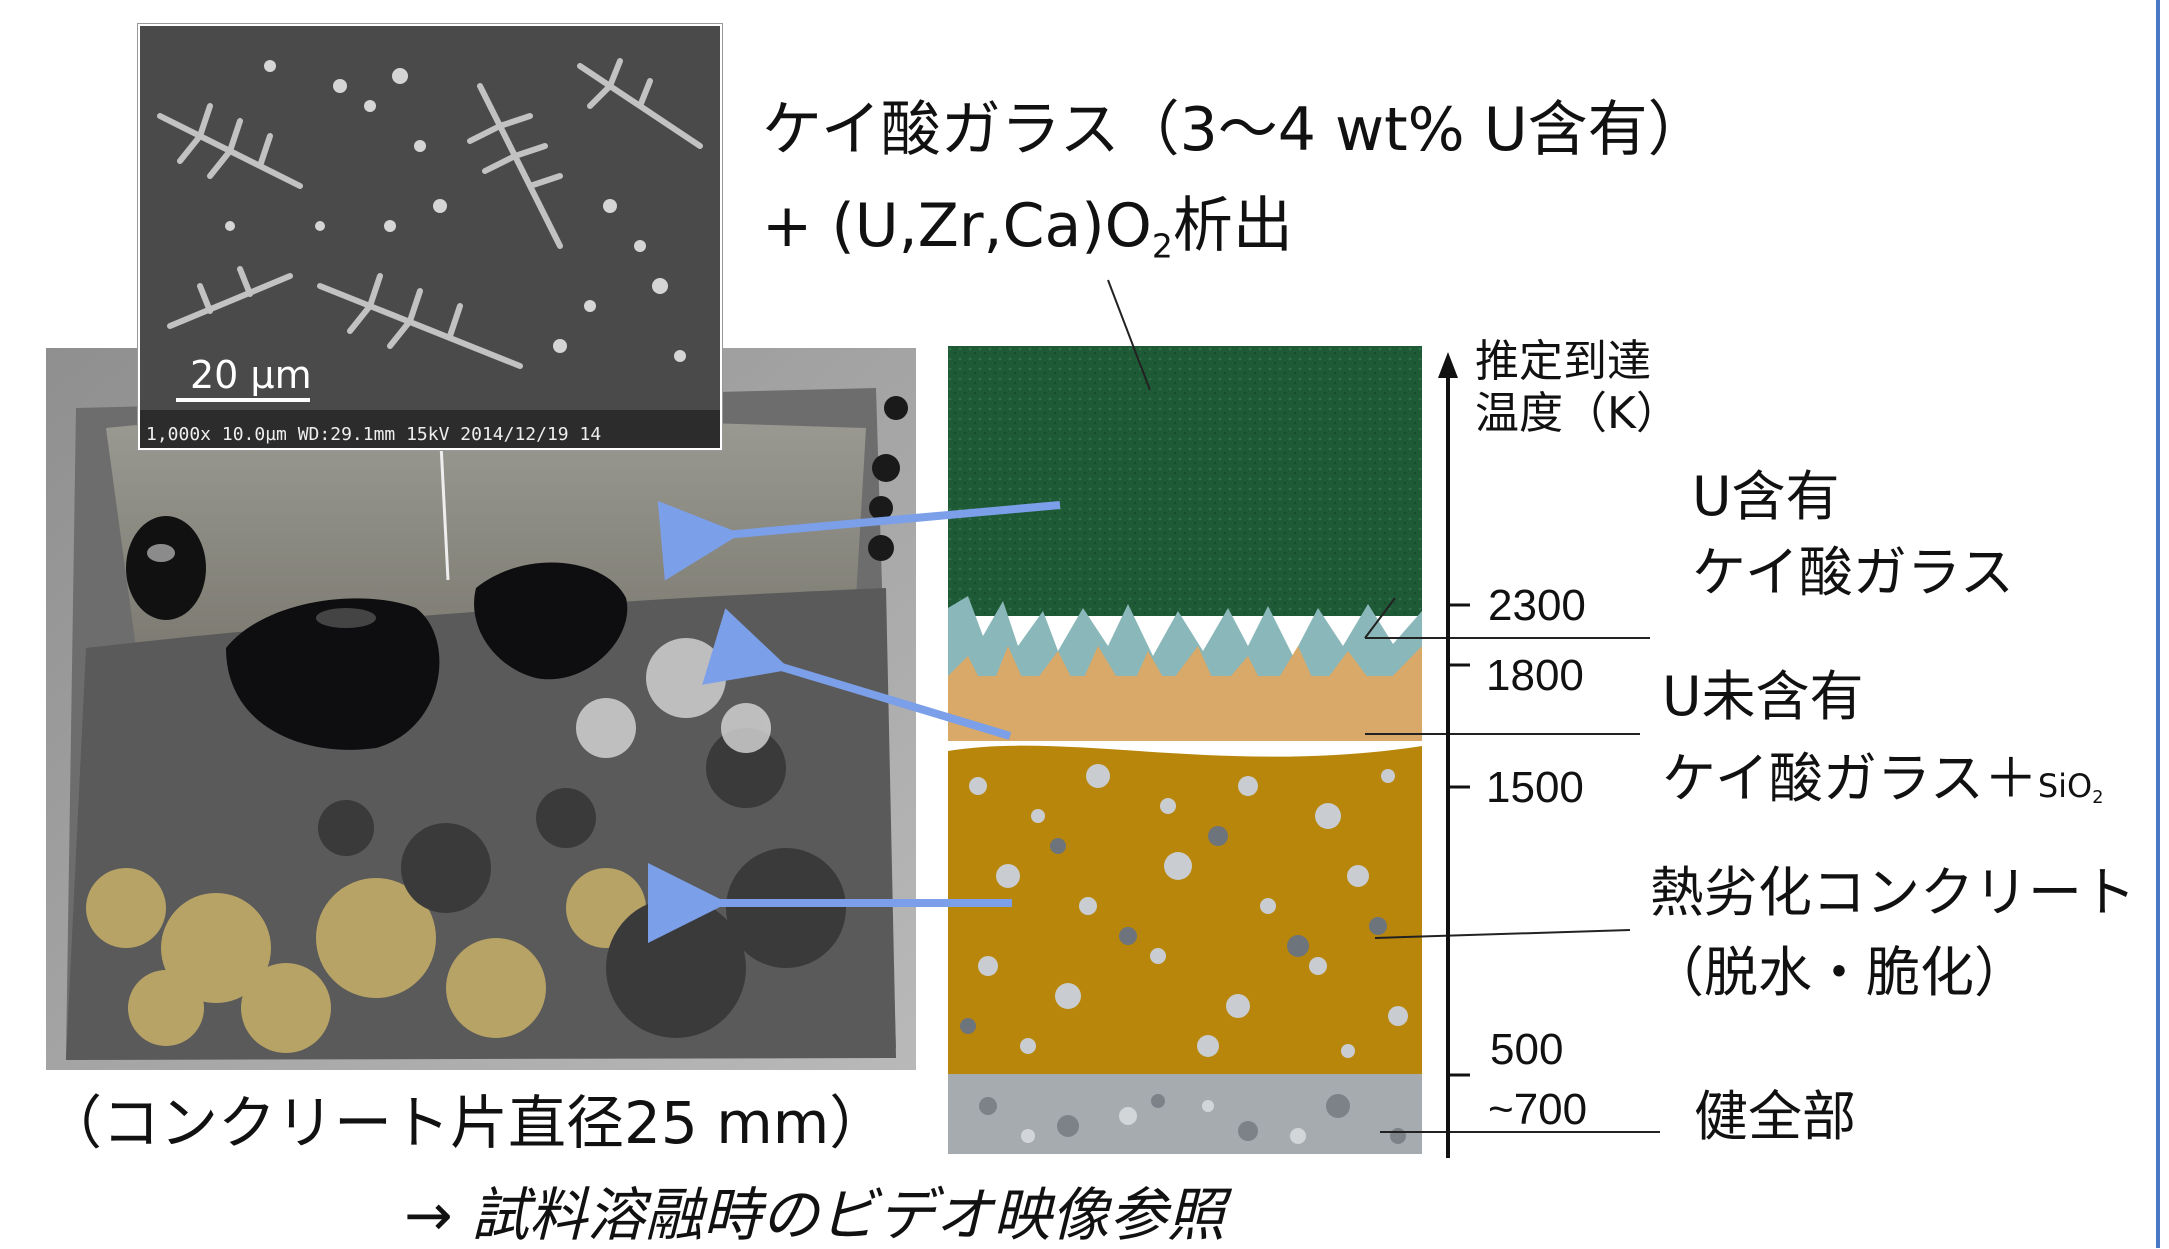  I want to click on label-u-glass-line2: ケイ酸ガラス, so click(1853, 573).